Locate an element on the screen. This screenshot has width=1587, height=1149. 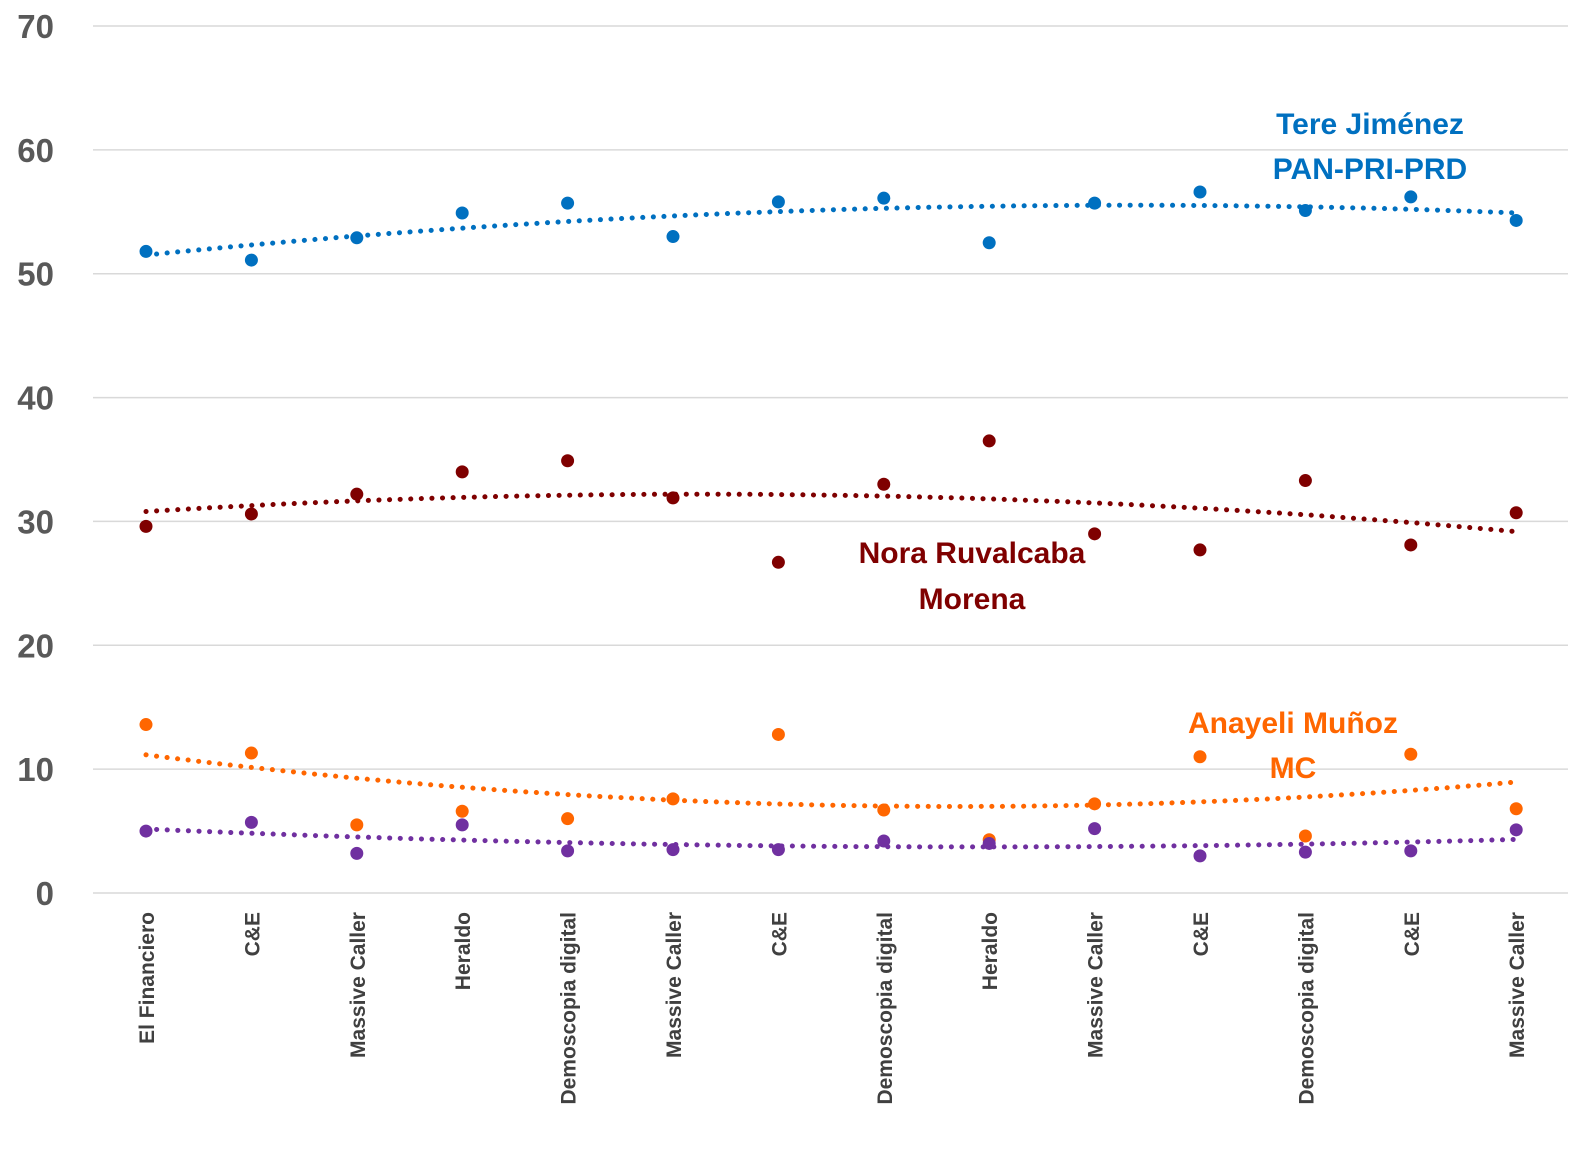
y-tick-label: 0 is located at coordinates (45, 893).